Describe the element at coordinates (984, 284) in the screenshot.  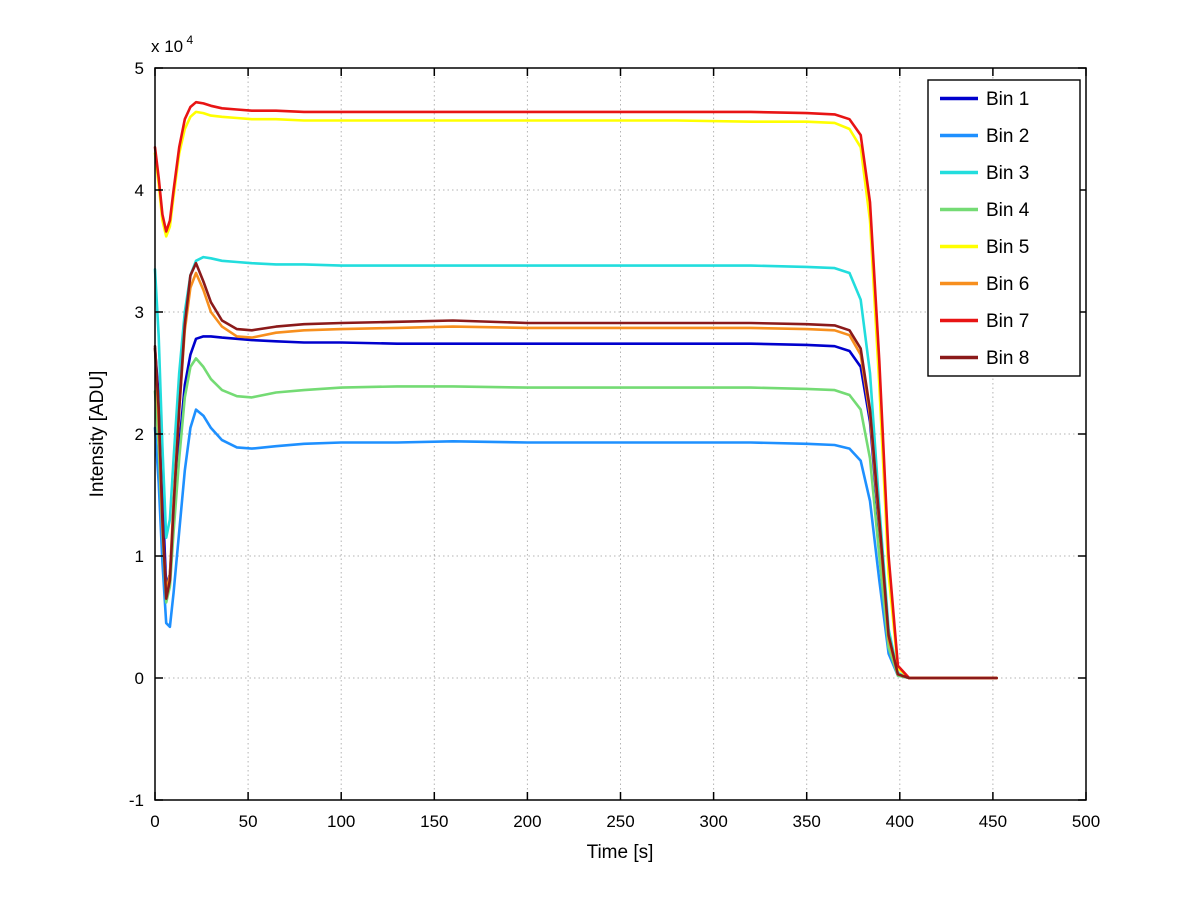
I see `legend-item-bin-6: Bin 6` at that location.